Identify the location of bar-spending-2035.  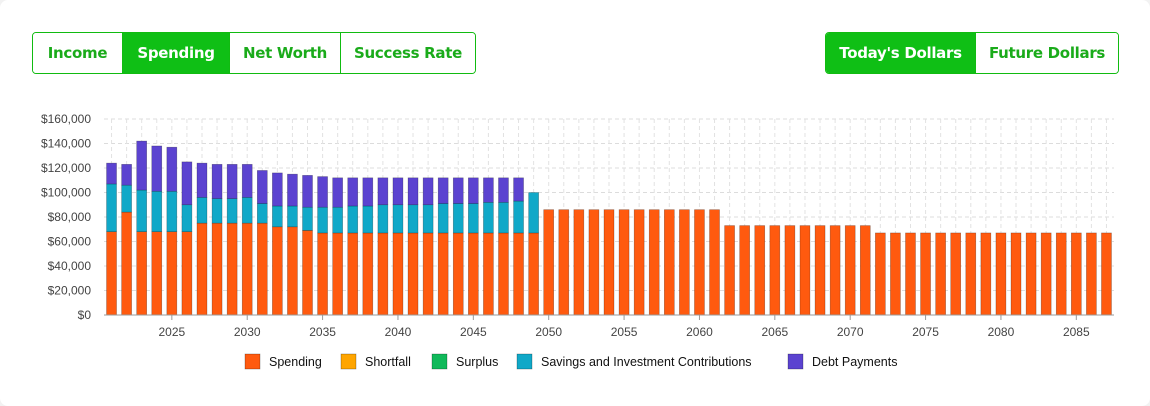
(322, 274).